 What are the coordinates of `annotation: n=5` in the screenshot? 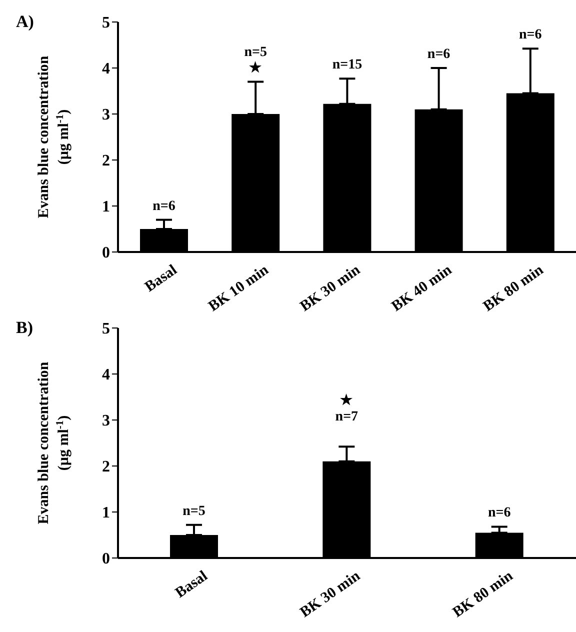 It's located at (194, 511).